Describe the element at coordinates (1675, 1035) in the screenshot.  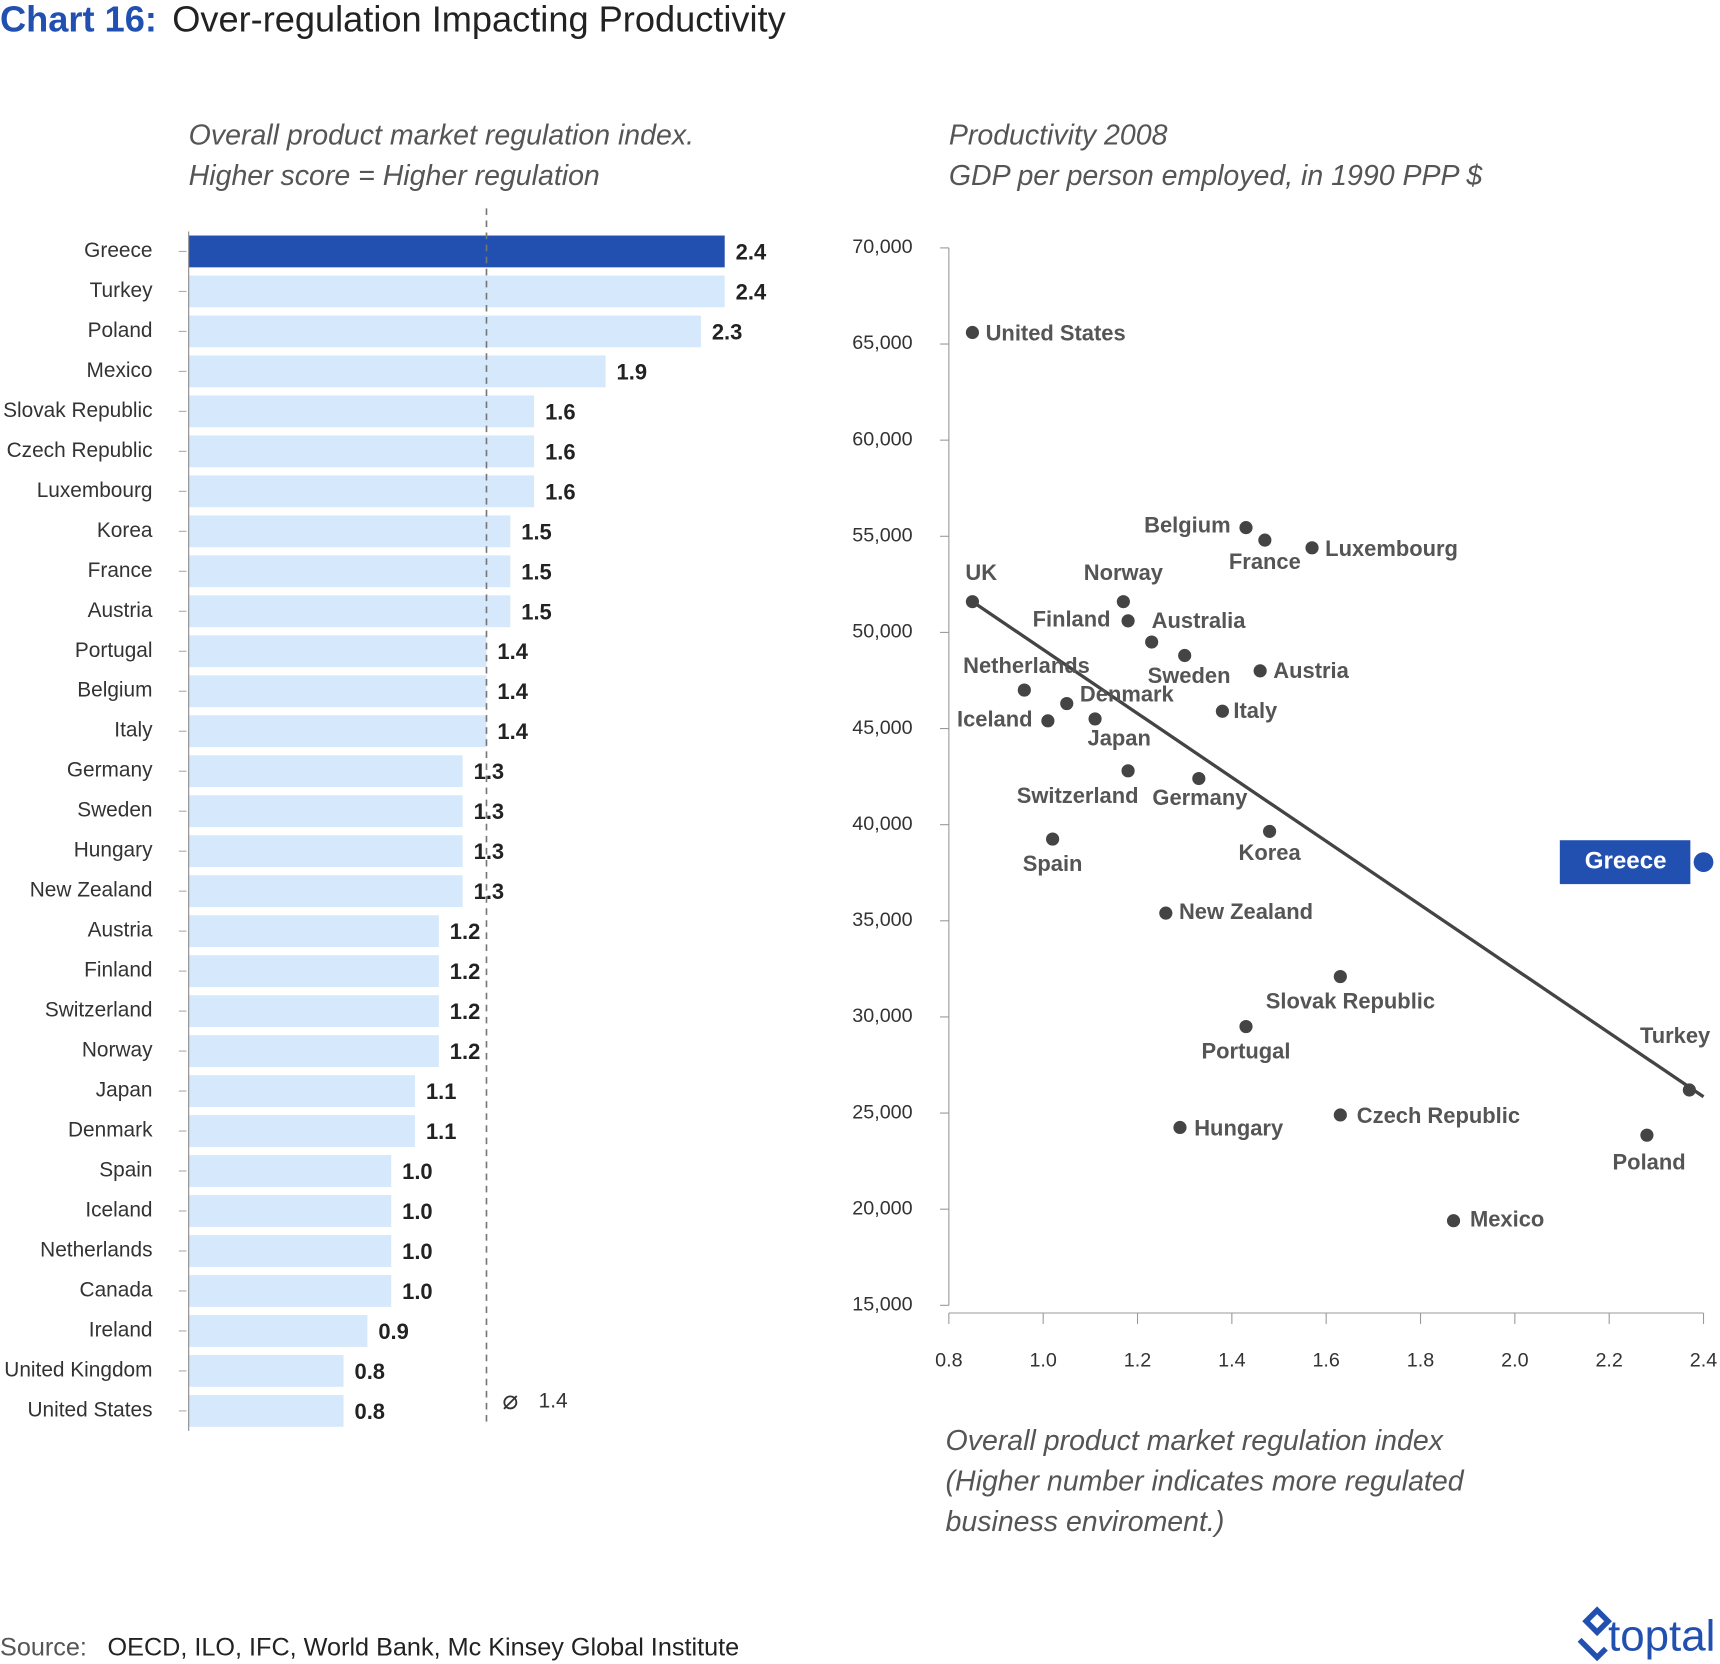
I see `point-label: Turkey` at that location.